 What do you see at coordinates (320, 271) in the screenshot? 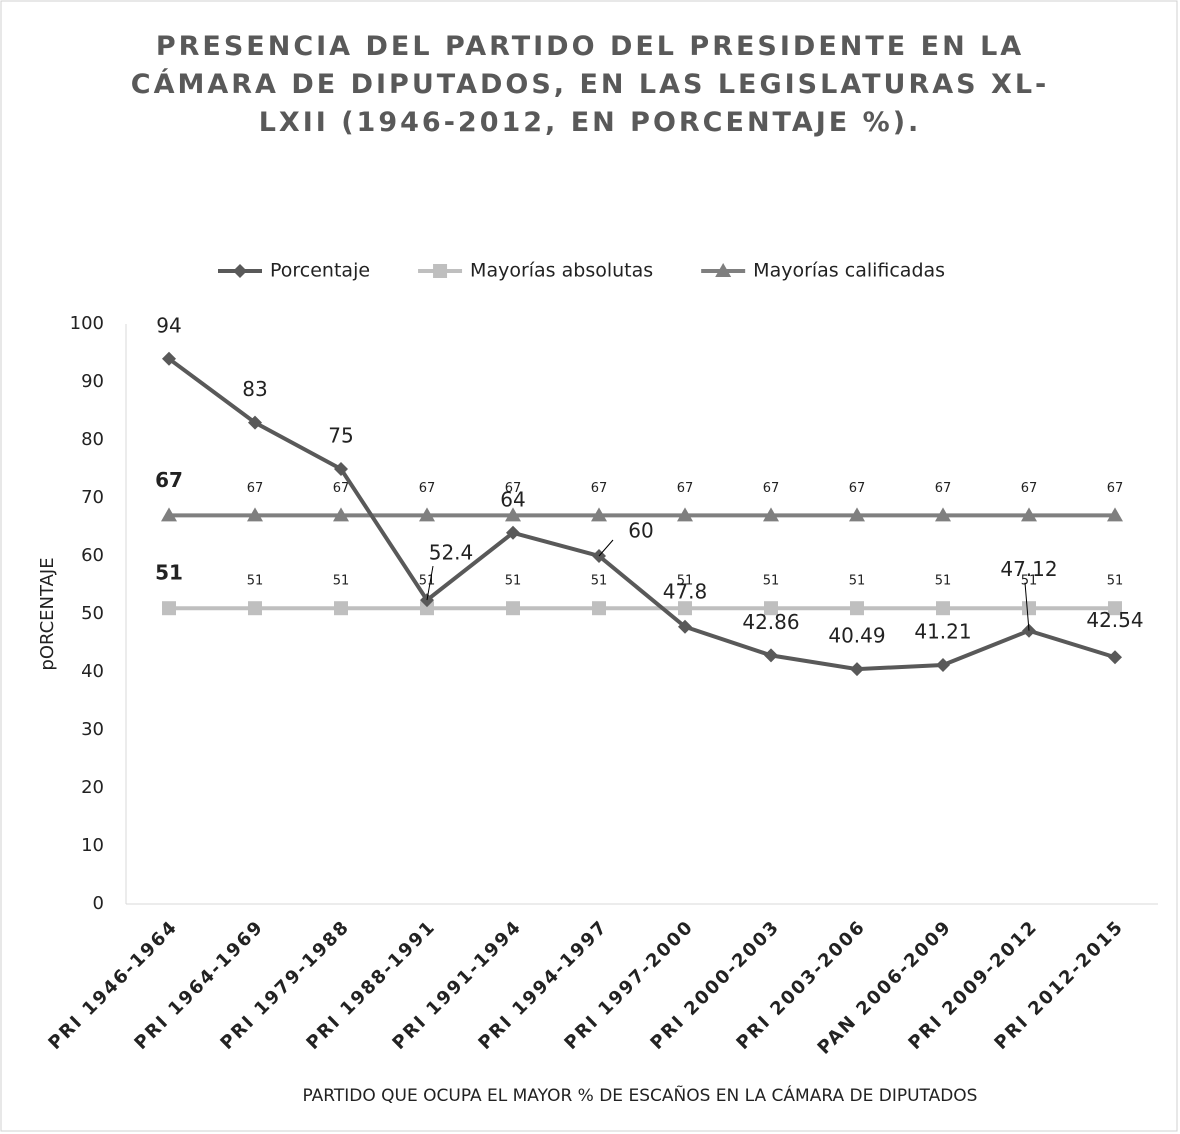
I see `legend-label: Porcentaje` at bounding box center [320, 271].